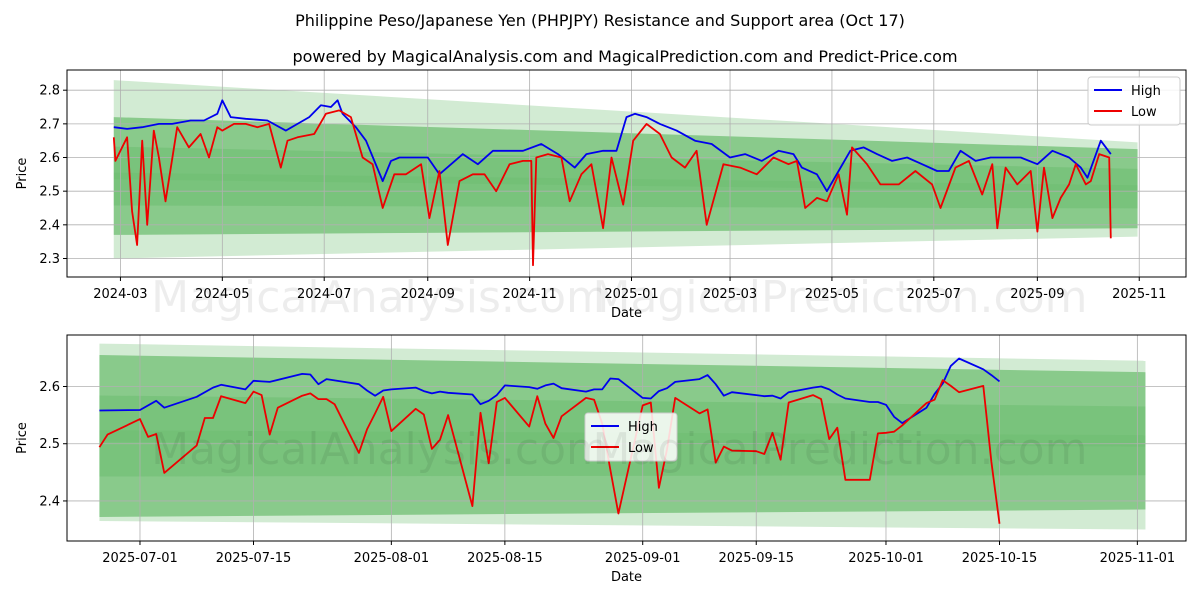 Image resolution: width=1200 pixels, height=600 pixels. I want to click on x-tick-label: 2024-03, so click(120, 294).